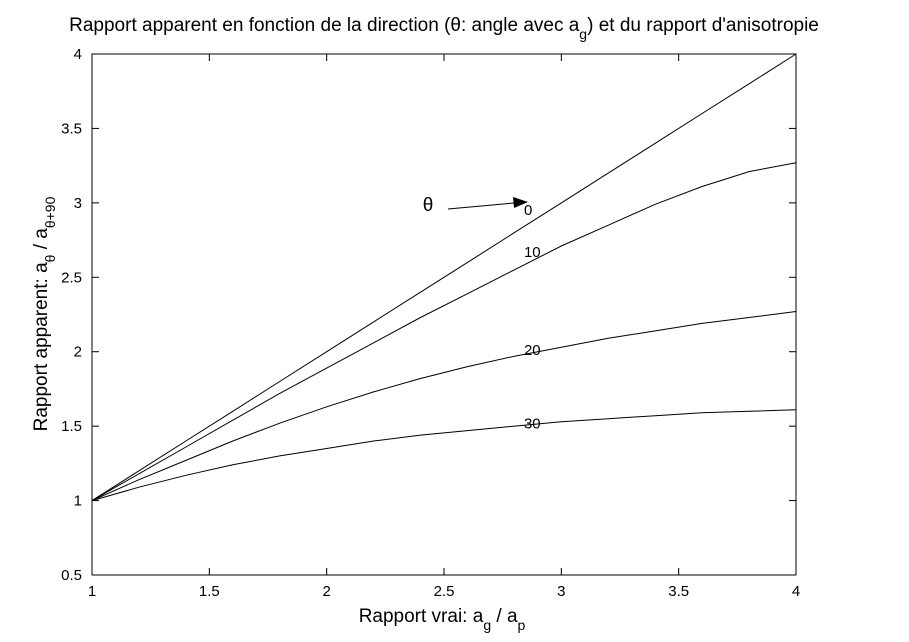  I want to click on theta-annotation: θ, so click(475, 205).